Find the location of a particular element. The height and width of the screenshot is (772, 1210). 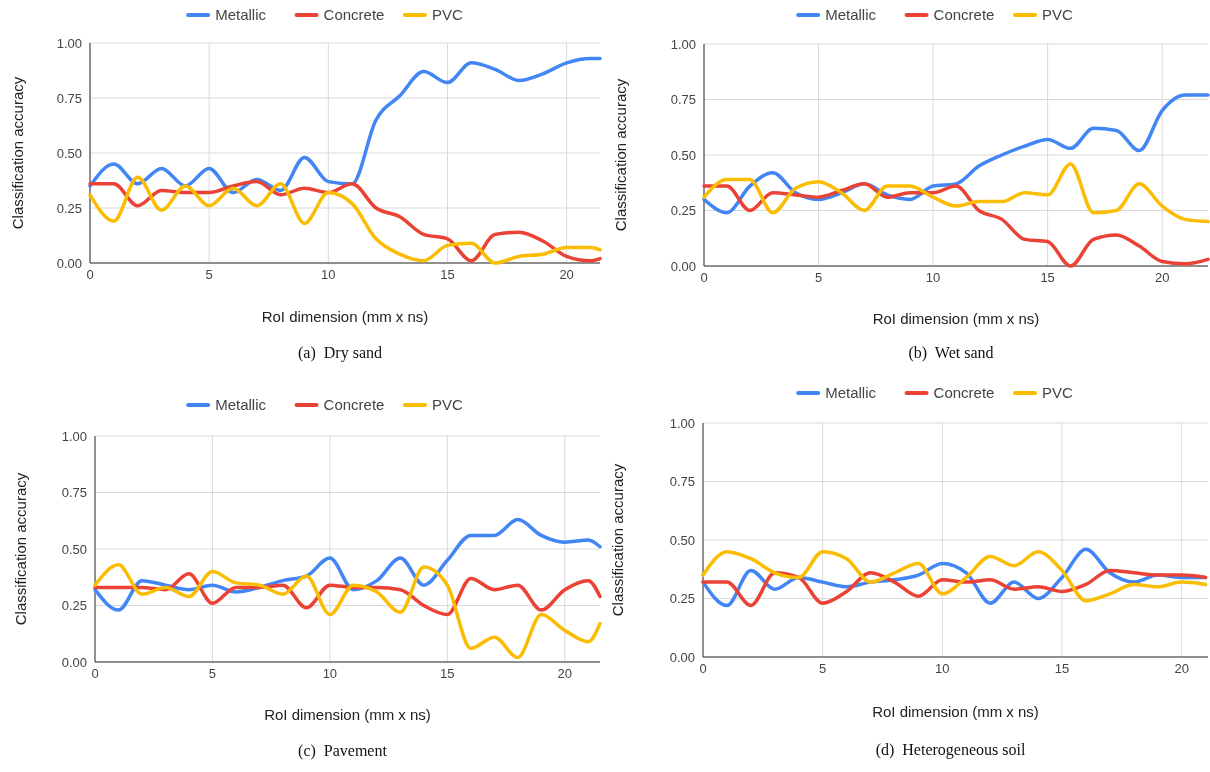

text: (b) Wet sand is located at coordinates (951, 353).